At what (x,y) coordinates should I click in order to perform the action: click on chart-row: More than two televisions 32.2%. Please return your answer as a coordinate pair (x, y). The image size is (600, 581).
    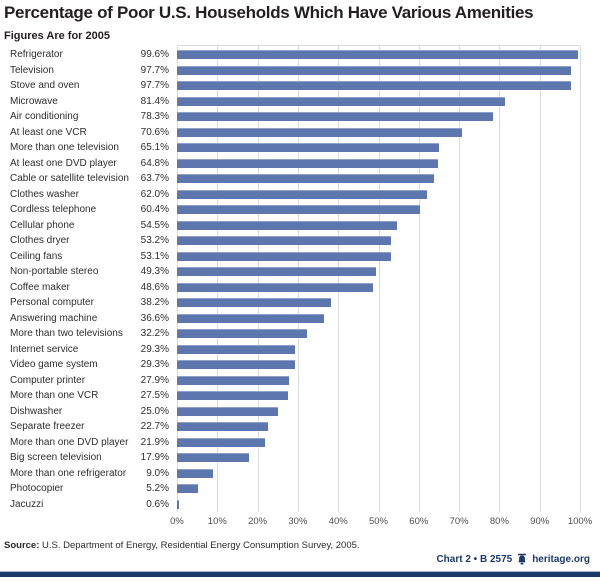
    Looking at the image, I should click on (295, 334).